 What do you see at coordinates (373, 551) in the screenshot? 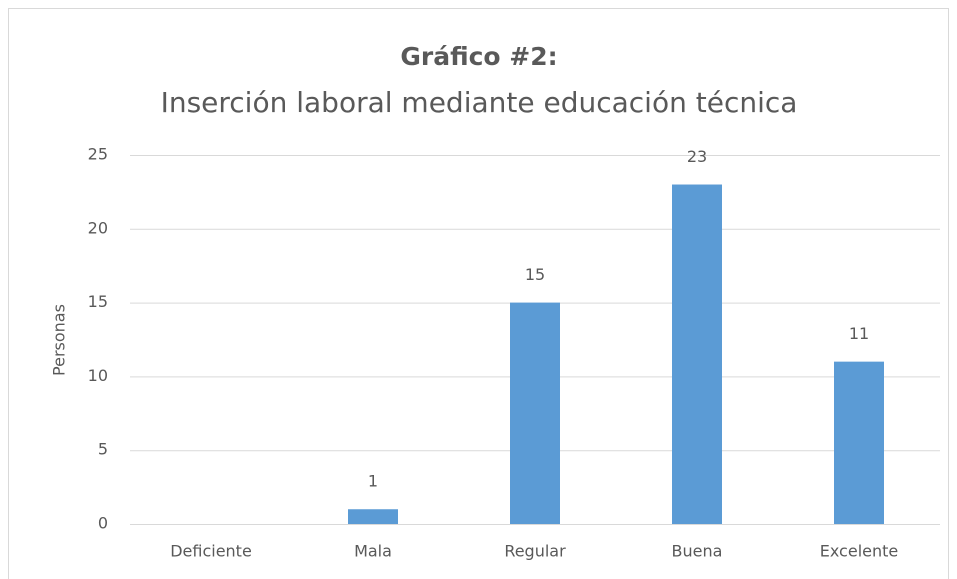
I see `x-tick-label: Mala` at bounding box center [373, 551].